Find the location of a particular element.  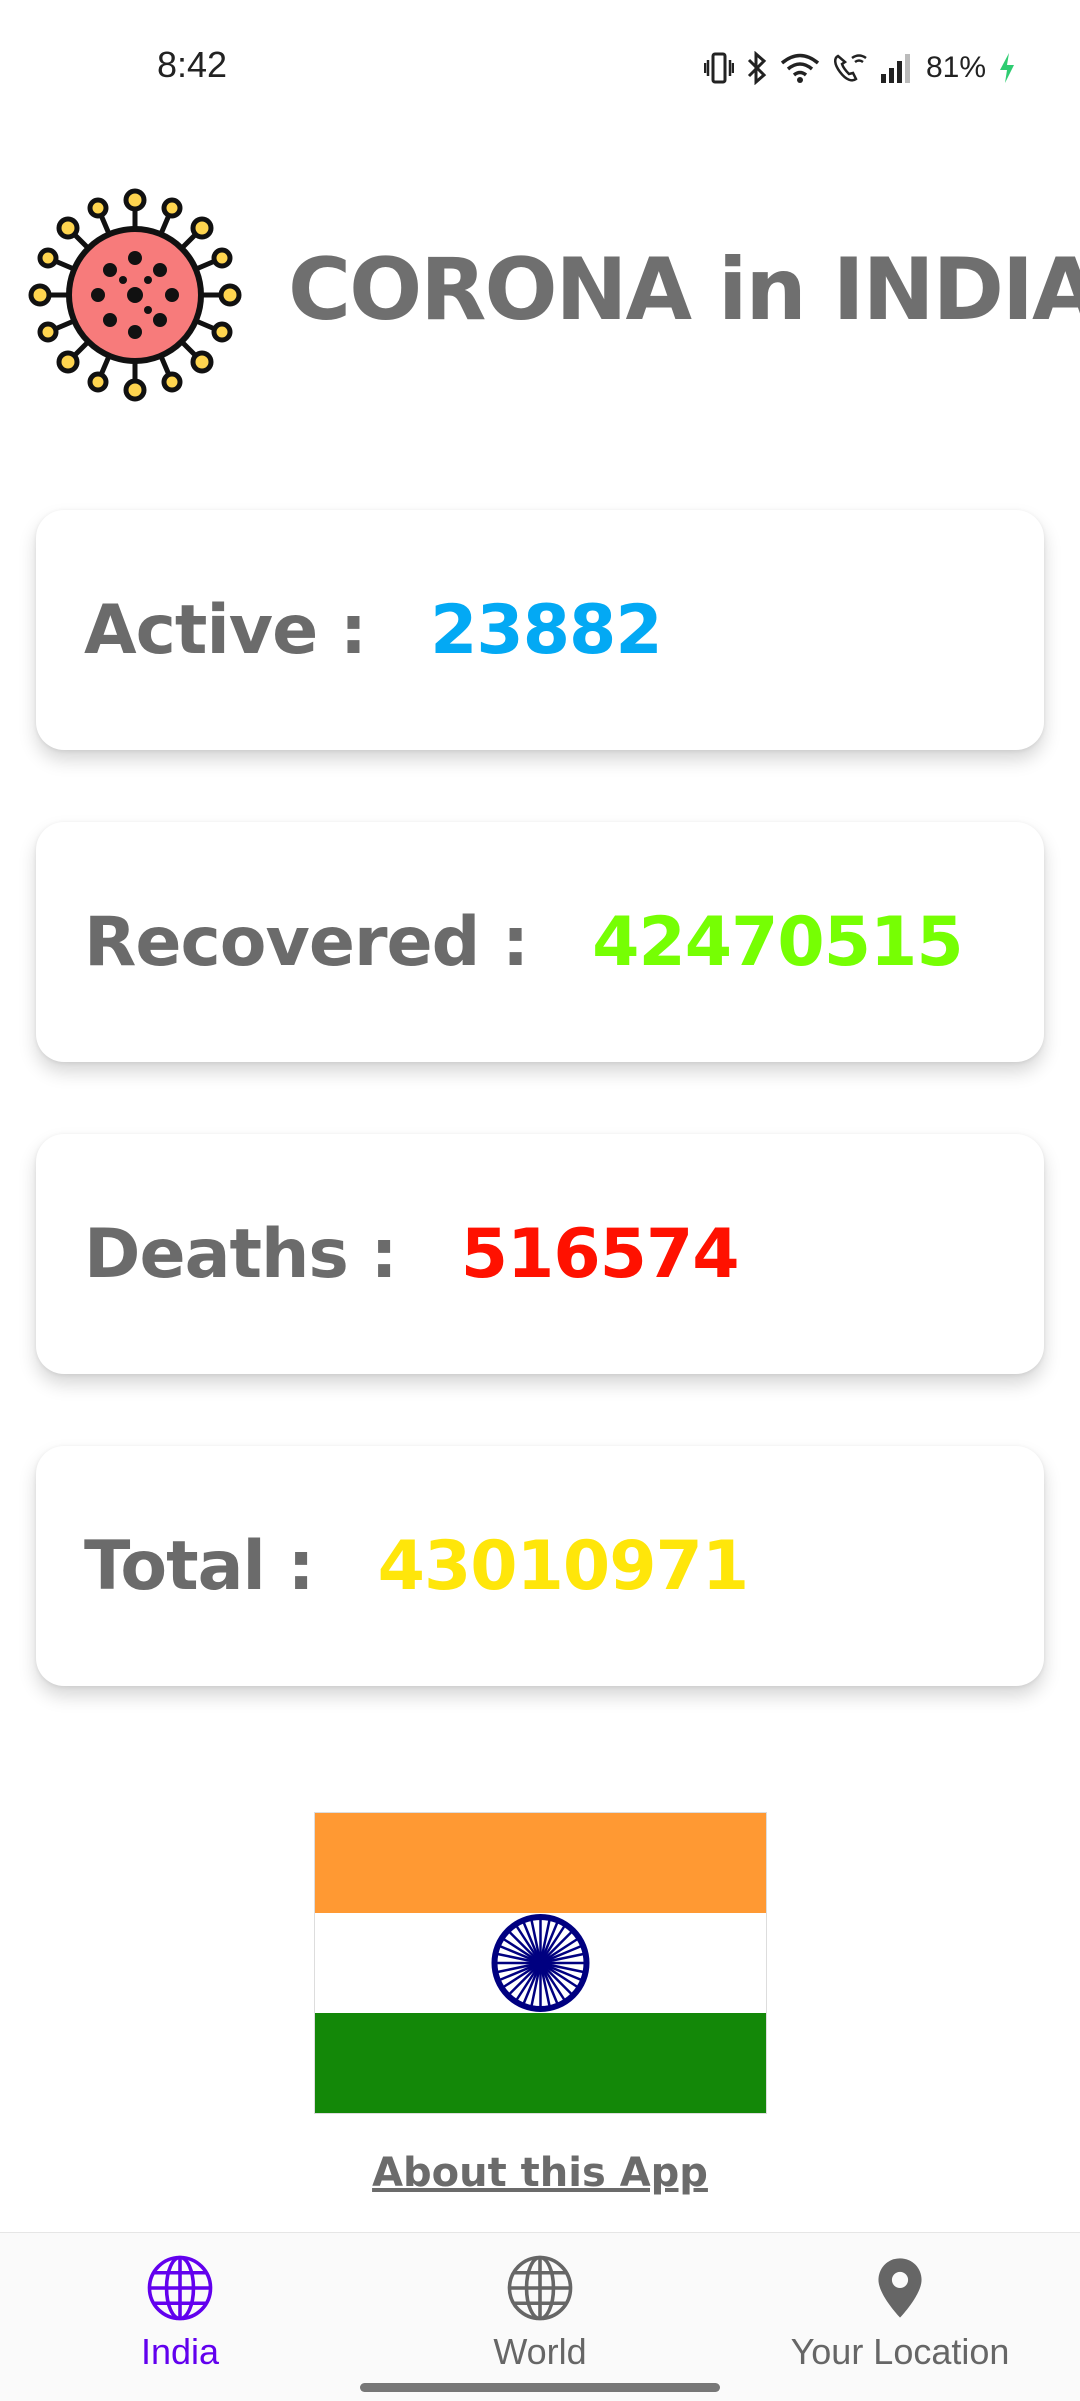

total-label: Total : is located at coordinates (199, 1566).